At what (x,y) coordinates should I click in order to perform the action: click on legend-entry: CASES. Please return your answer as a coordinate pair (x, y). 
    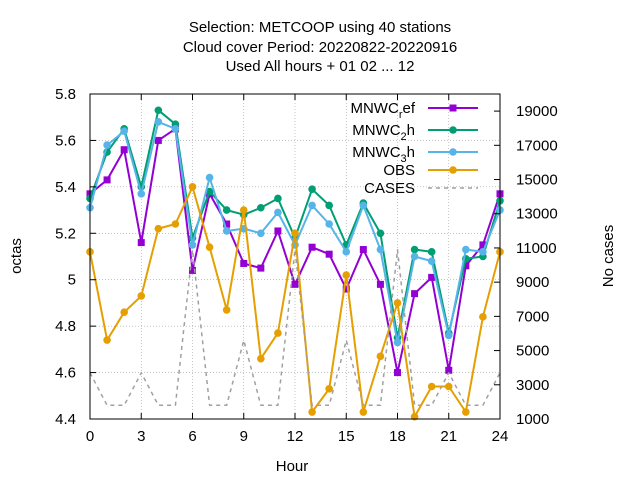
    Looking at the image, I should click on (421, 188).